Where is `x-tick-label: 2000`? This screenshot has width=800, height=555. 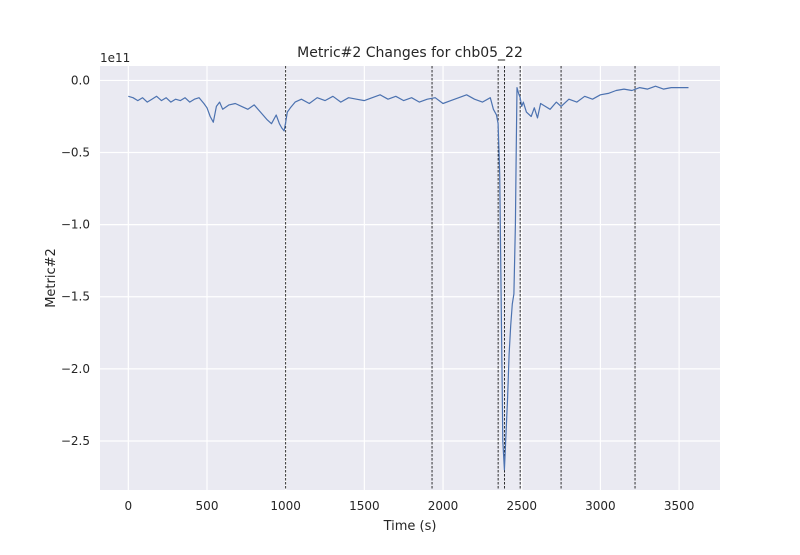 x-tick-label: 2000 is located at coordinates (443, 506).